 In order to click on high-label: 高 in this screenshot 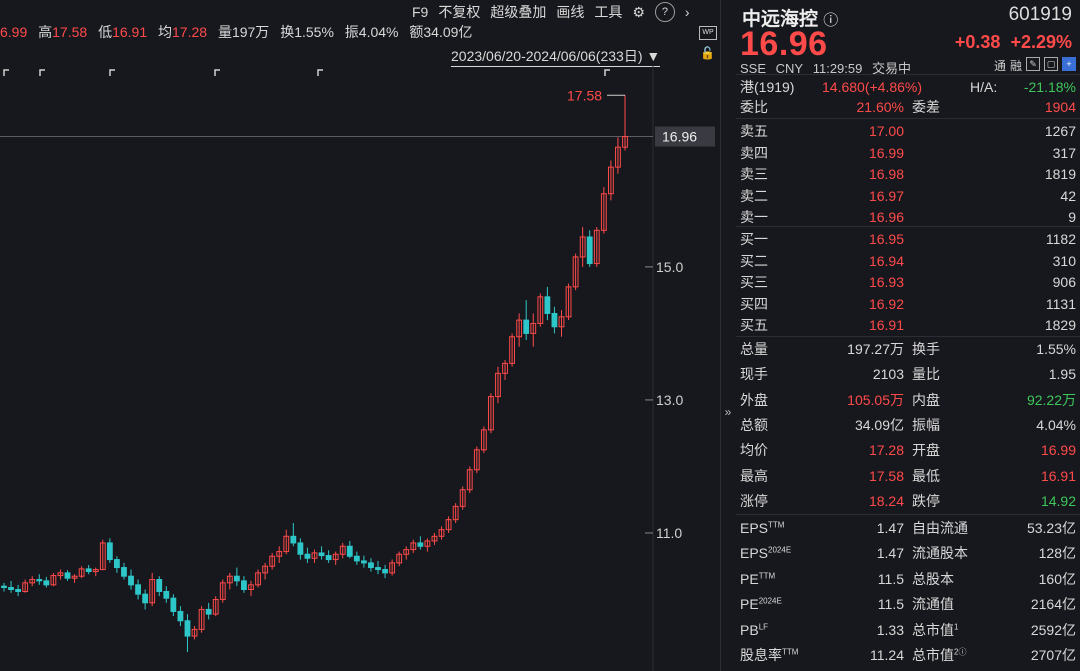, I will do `click(45, 32)`.